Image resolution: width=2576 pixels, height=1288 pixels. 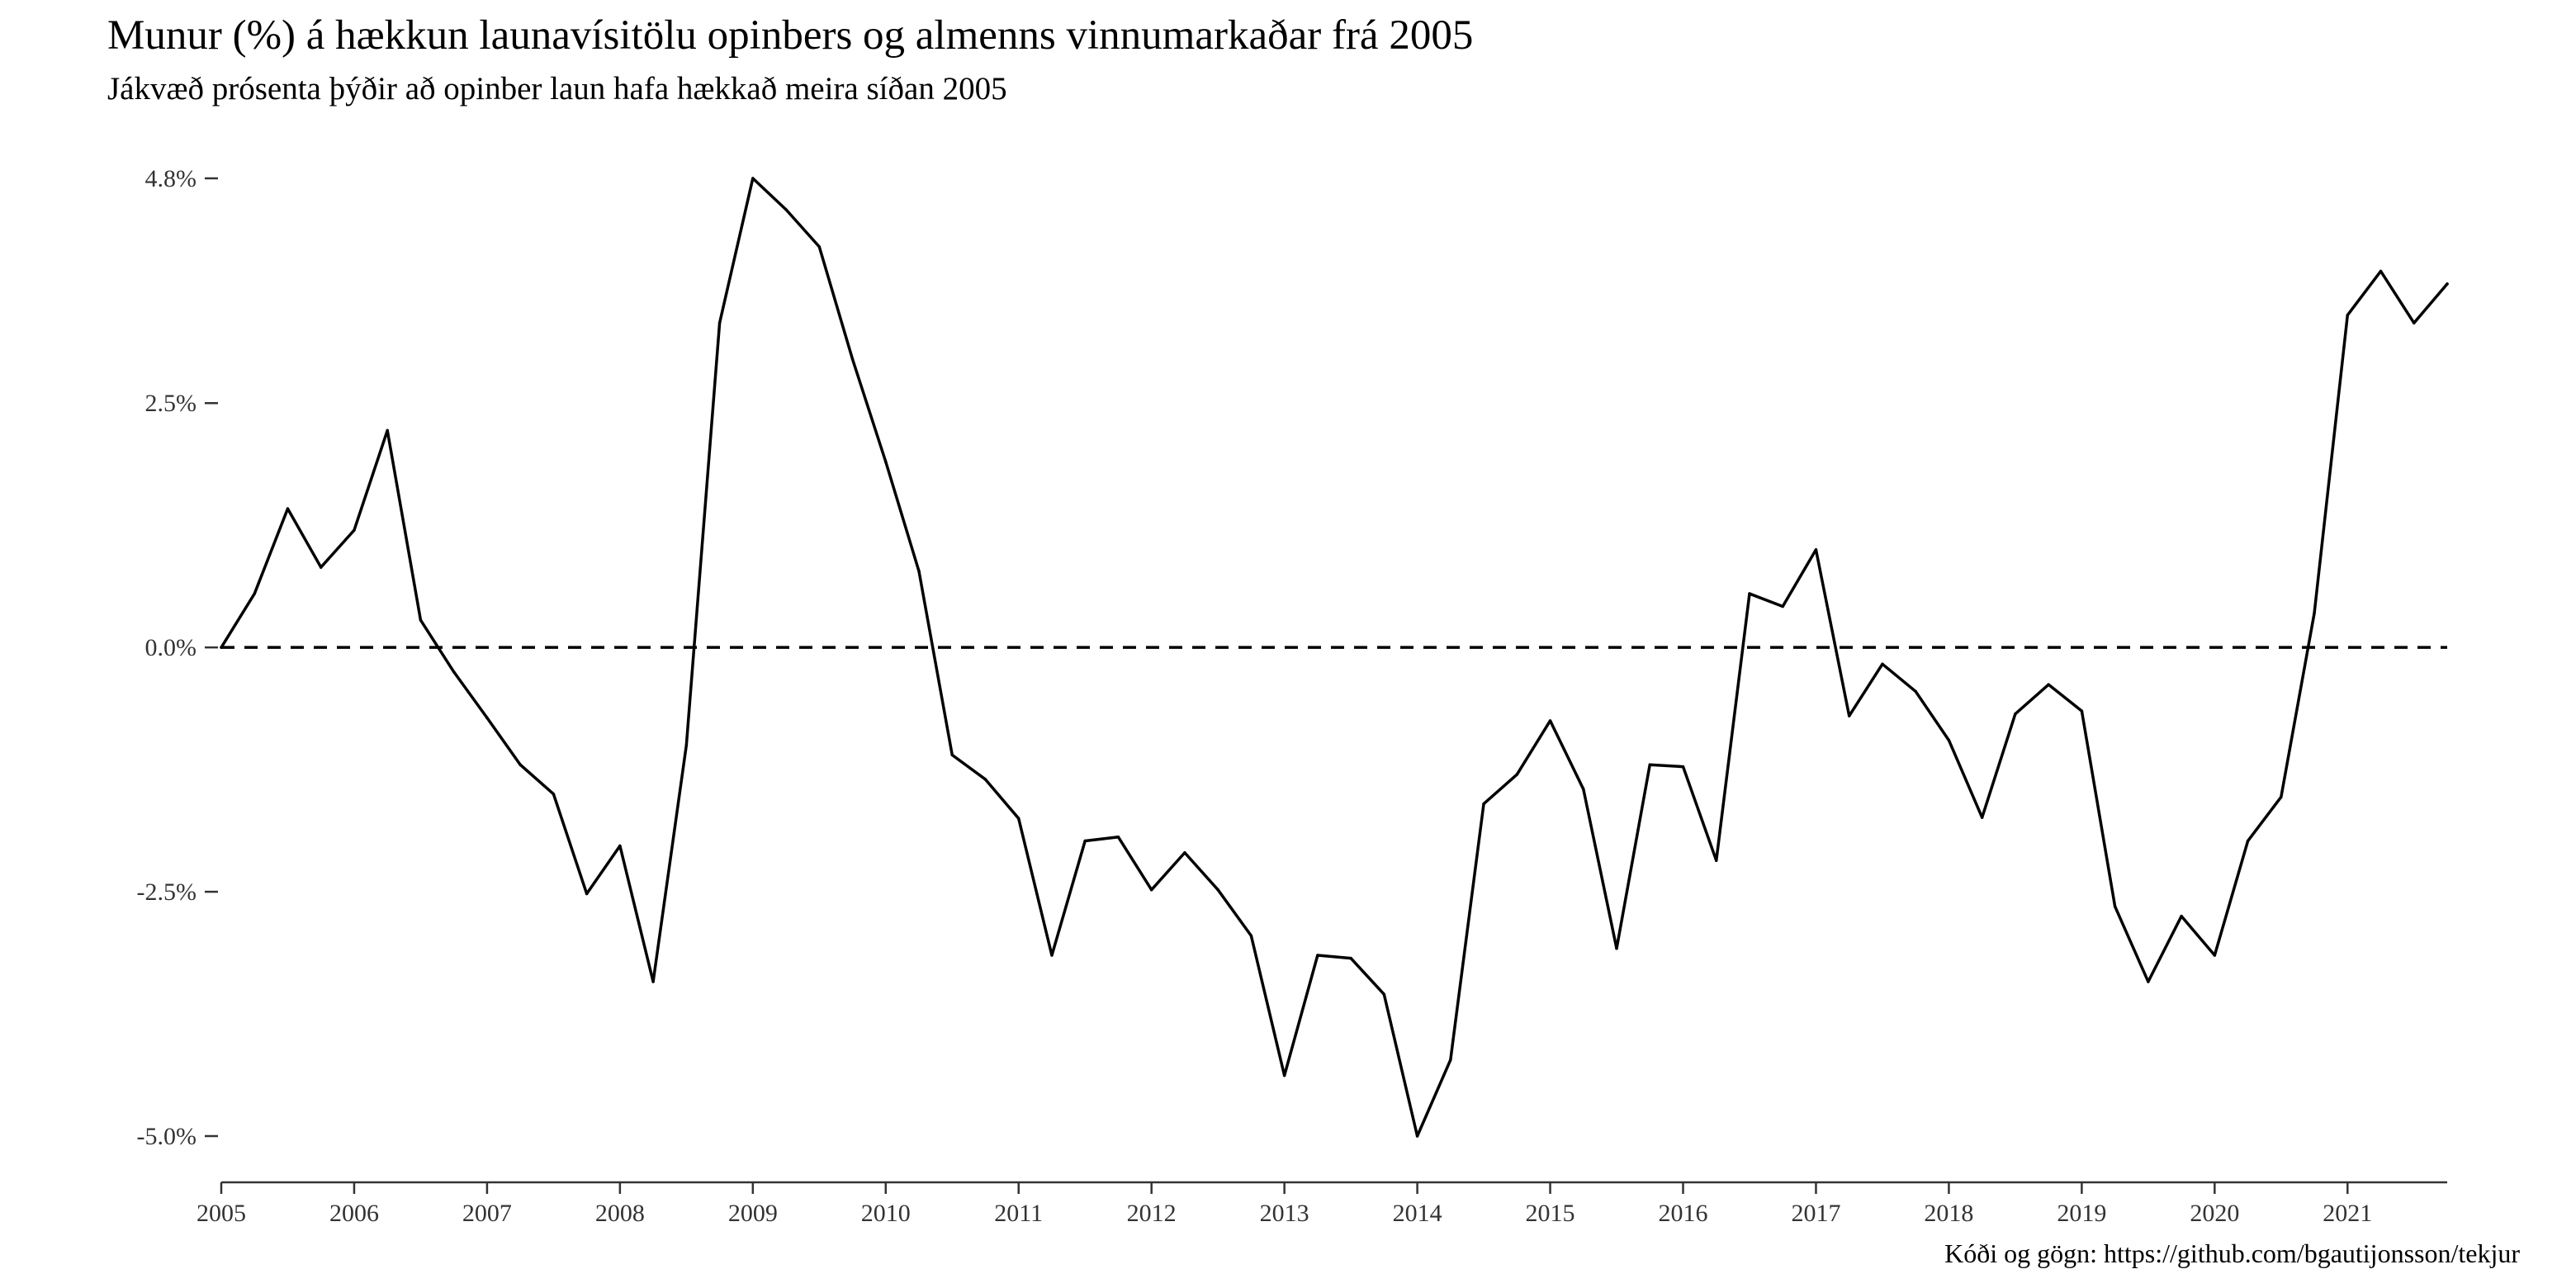 What do you see at coordinates (487, 1213) in the screenshot?
I see `x-tick-label: 2007` at bounding box center [487, 1213].